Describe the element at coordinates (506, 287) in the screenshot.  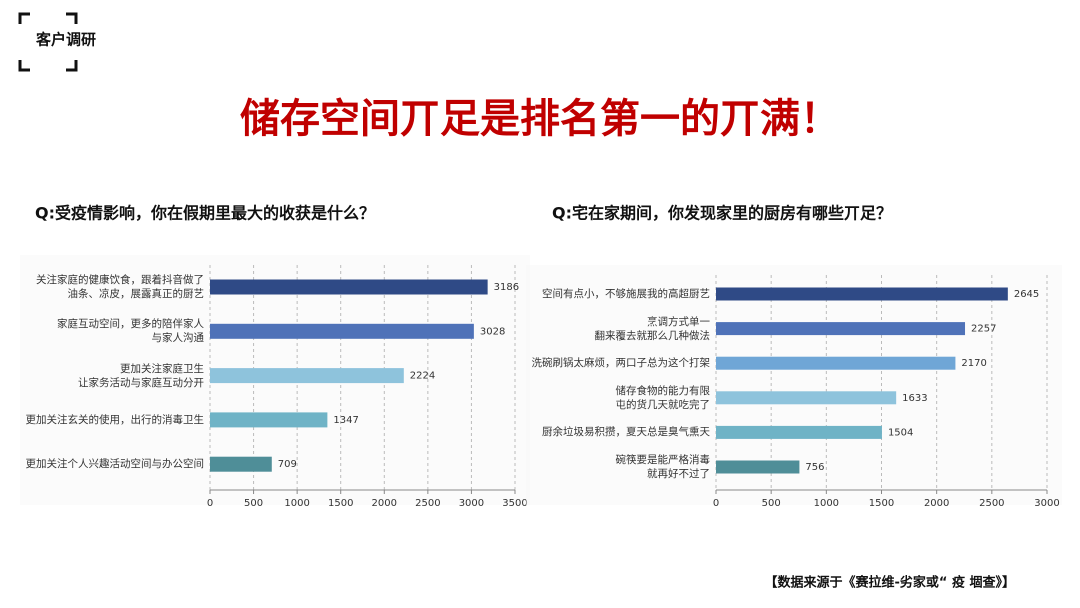
I see `value-label: 3186` at that location.